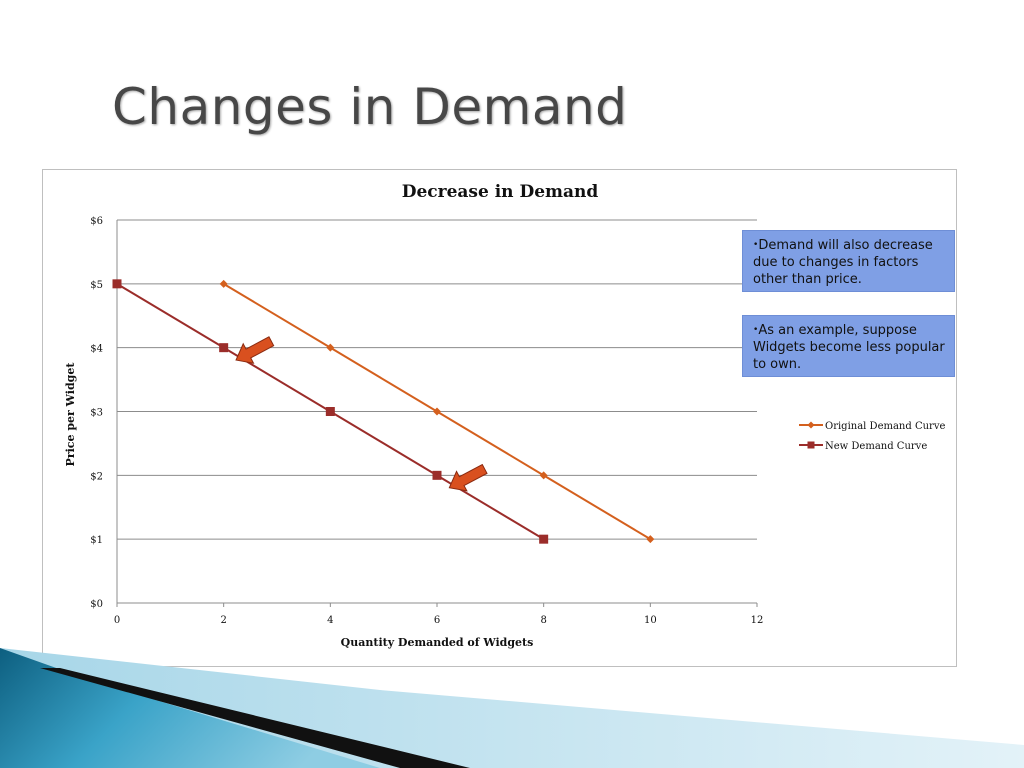 This screenshot has height=768, width=1024. I want to click on x-axis-label: Quantity Demanded of Widgets, so click(437, 642).